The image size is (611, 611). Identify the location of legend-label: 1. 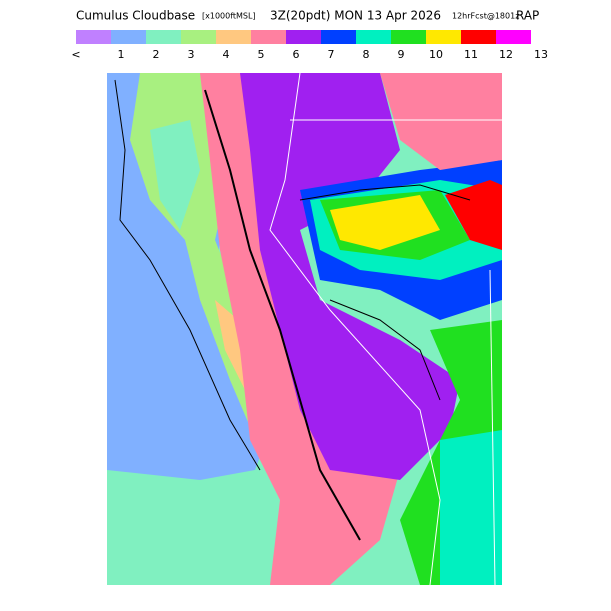
(121, 54).